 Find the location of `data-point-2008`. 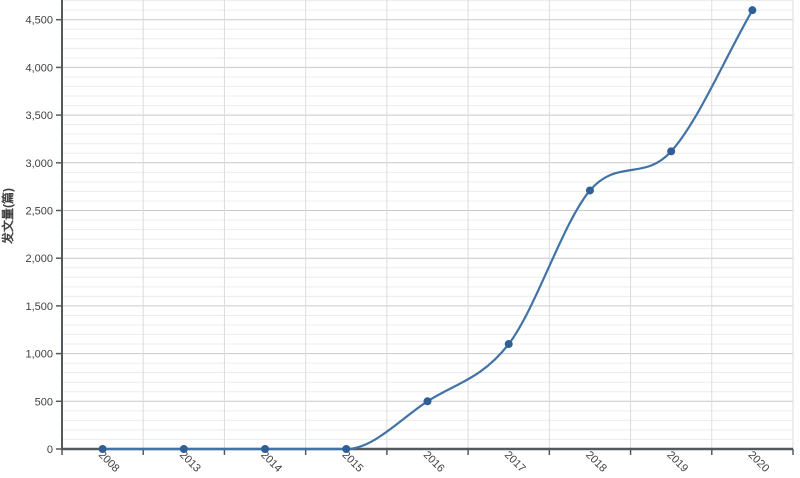

data-point-2008 is located at coordinates (102, 449).